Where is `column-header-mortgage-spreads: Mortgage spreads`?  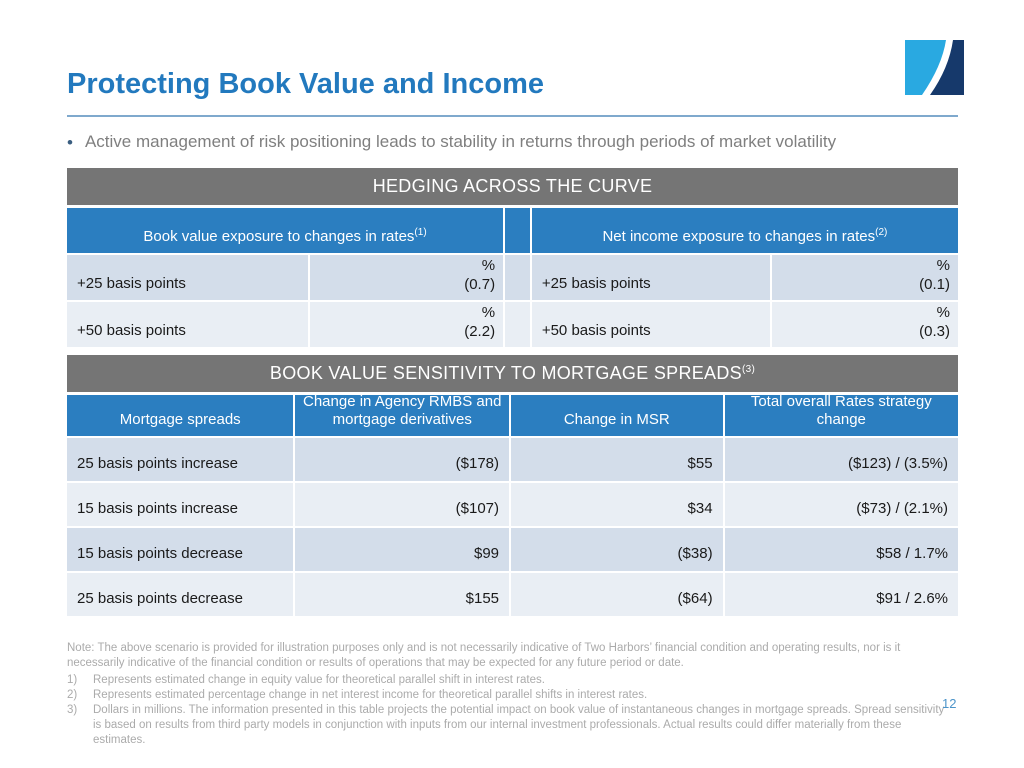
column-header-mortgage-spreads: Mortgage spreads is located at coordinates (180, 415).